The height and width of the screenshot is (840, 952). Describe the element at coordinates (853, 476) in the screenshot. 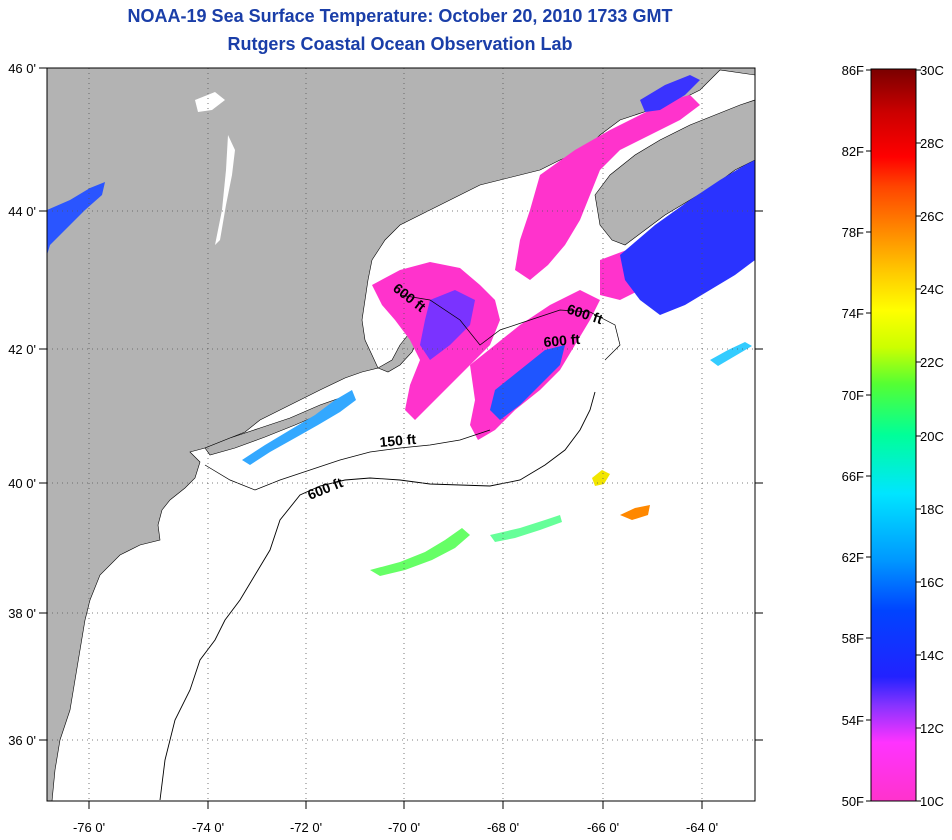

I see `colorbar-f-label: 66F` at that location.